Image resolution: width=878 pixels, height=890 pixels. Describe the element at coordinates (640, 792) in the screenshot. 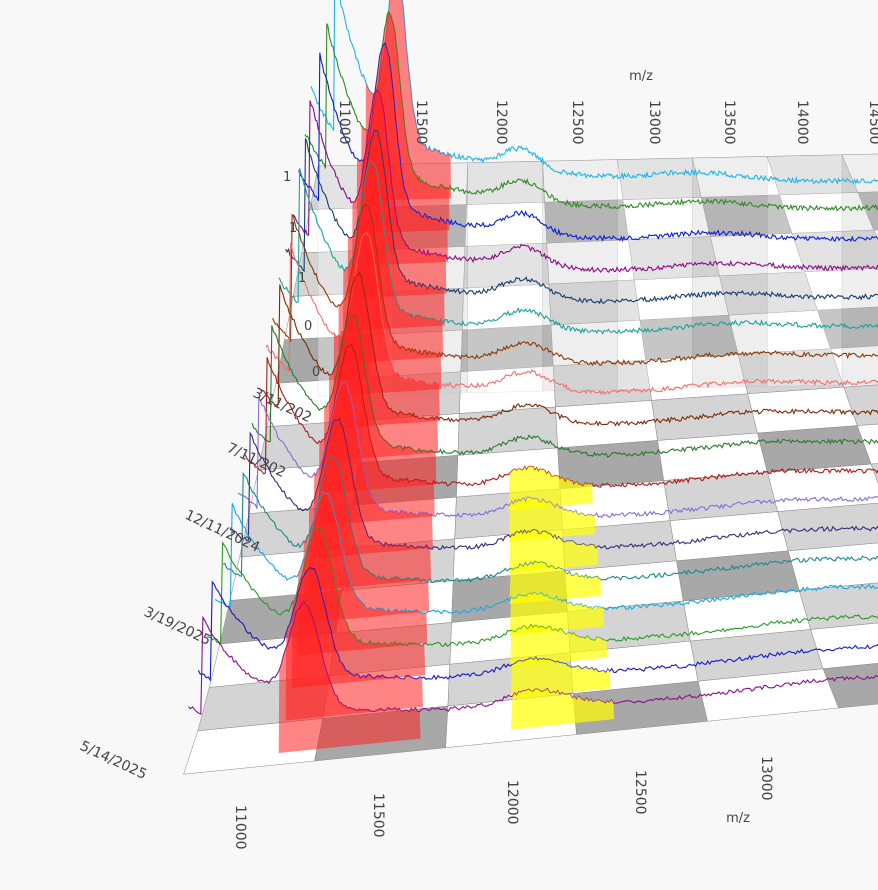

I see `bottom-tick-label: 12500` at that location.